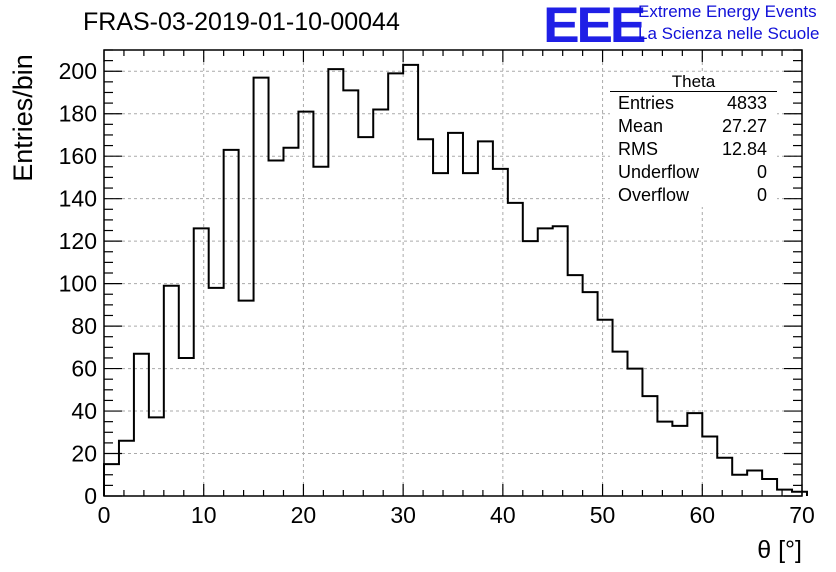 This screenshot has height=572, width=836. What do you see at coordinates (693, 82) in the screenshot?
I see `stats-title: Theta` at bounding box center [693, 82].